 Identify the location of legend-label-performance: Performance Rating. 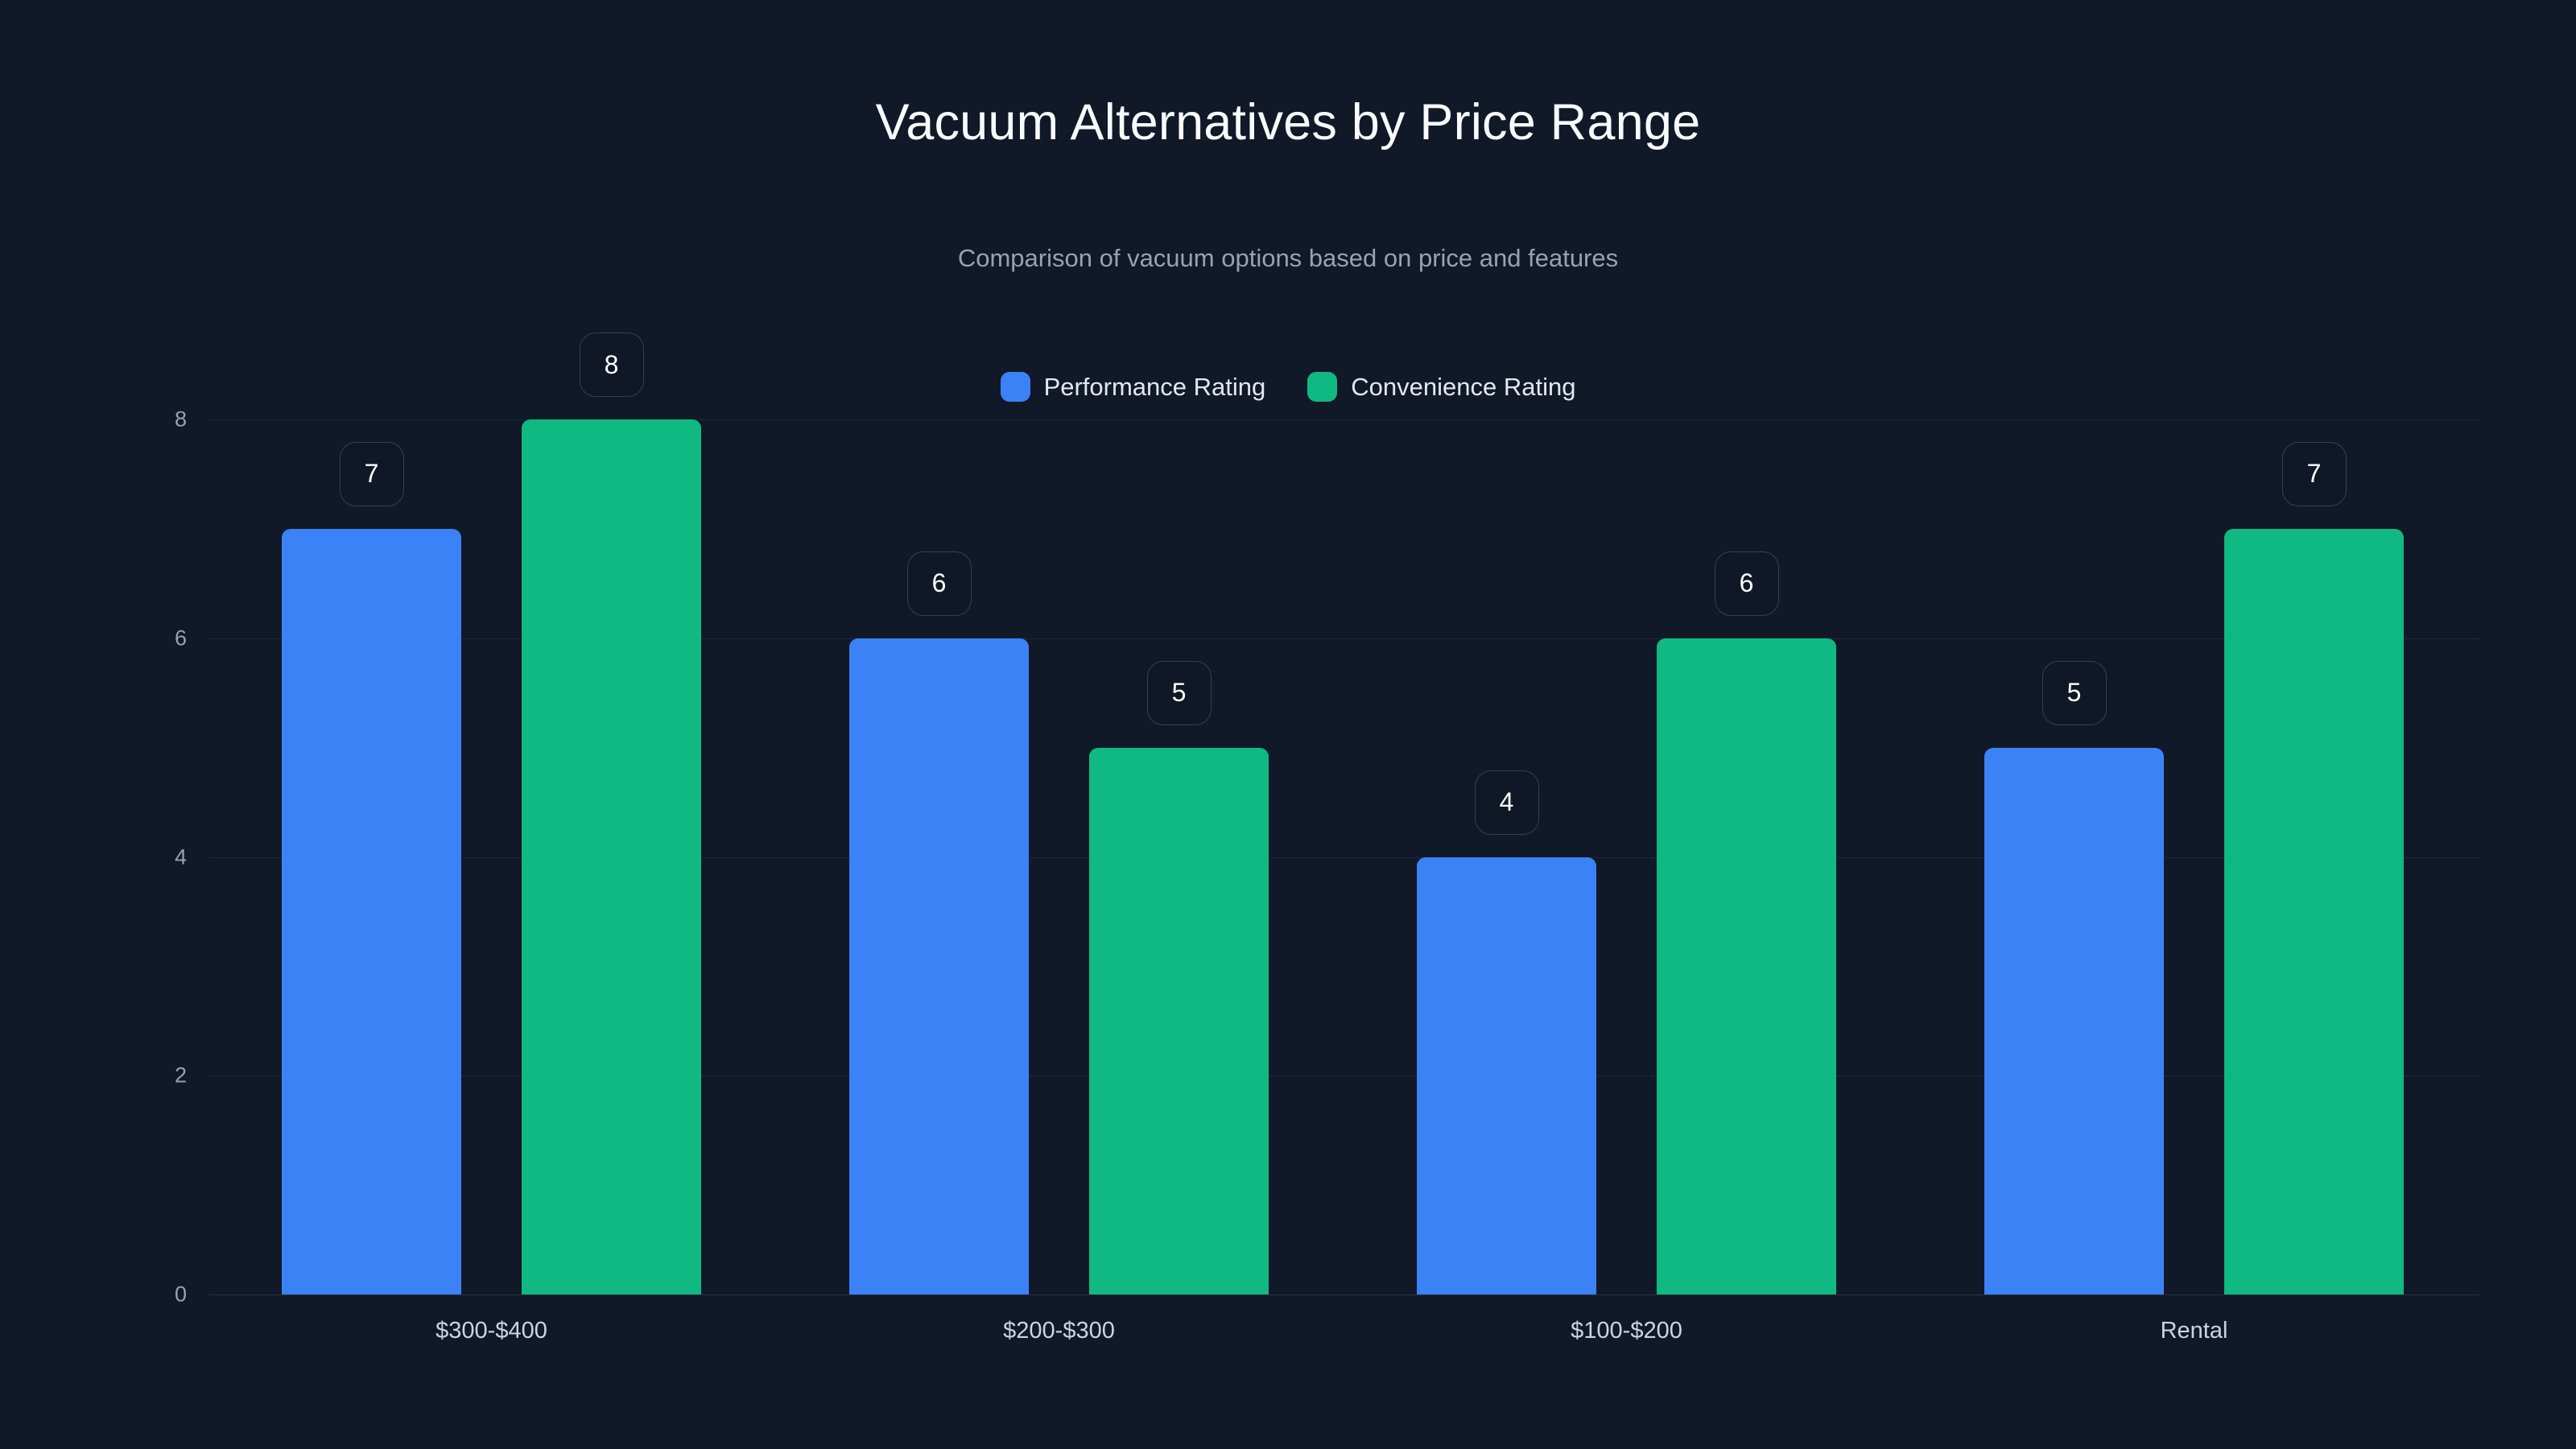
(1154, 387).